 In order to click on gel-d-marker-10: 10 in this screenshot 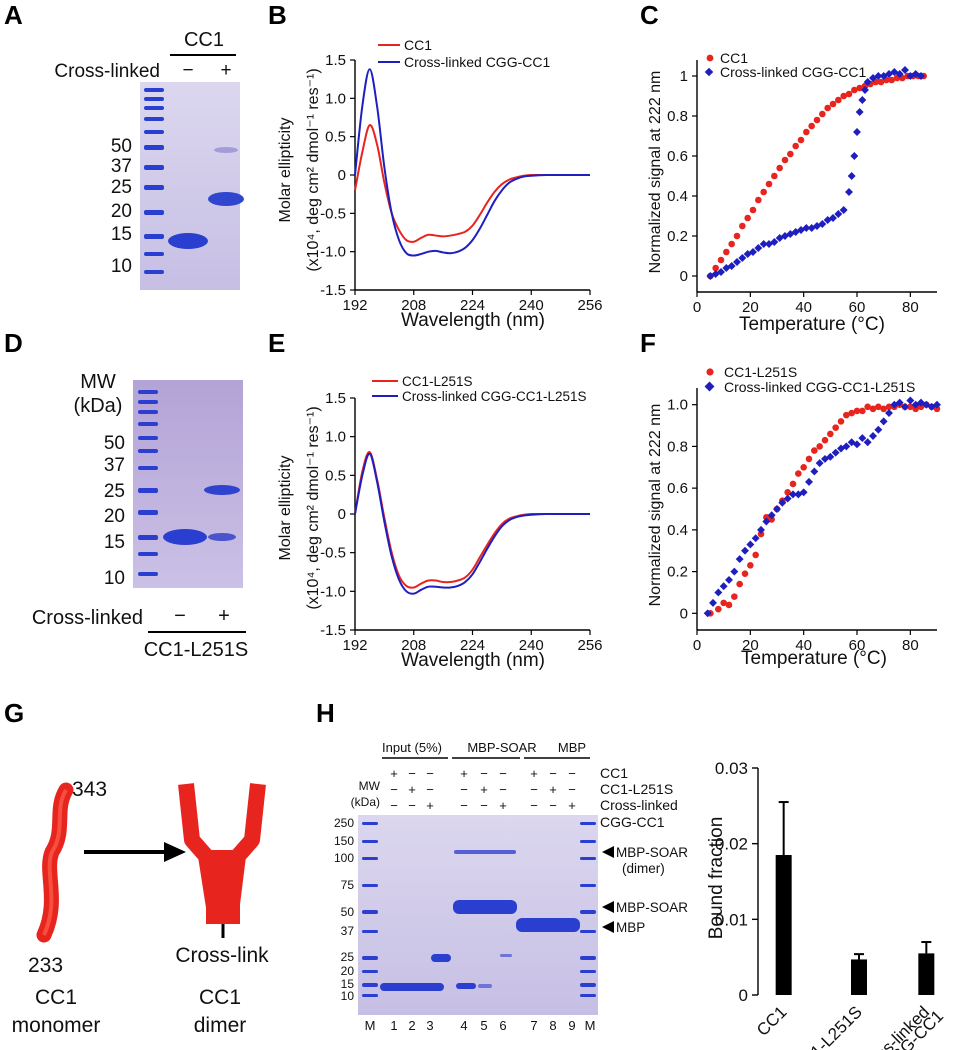, I will do `click(114, 578)`.